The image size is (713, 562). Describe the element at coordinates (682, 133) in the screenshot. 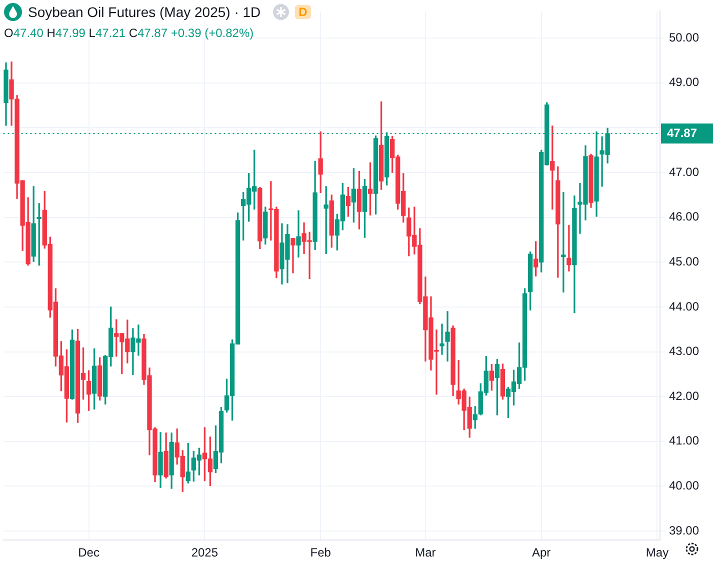

I see `ref-line-label: 47.87` at that location.